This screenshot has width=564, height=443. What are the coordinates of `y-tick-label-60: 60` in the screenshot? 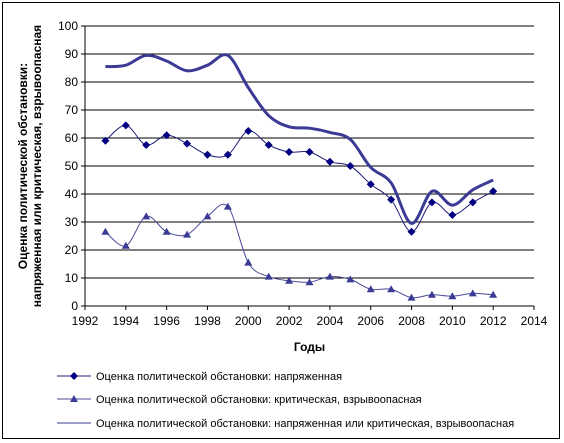 It's located at (72, 138).